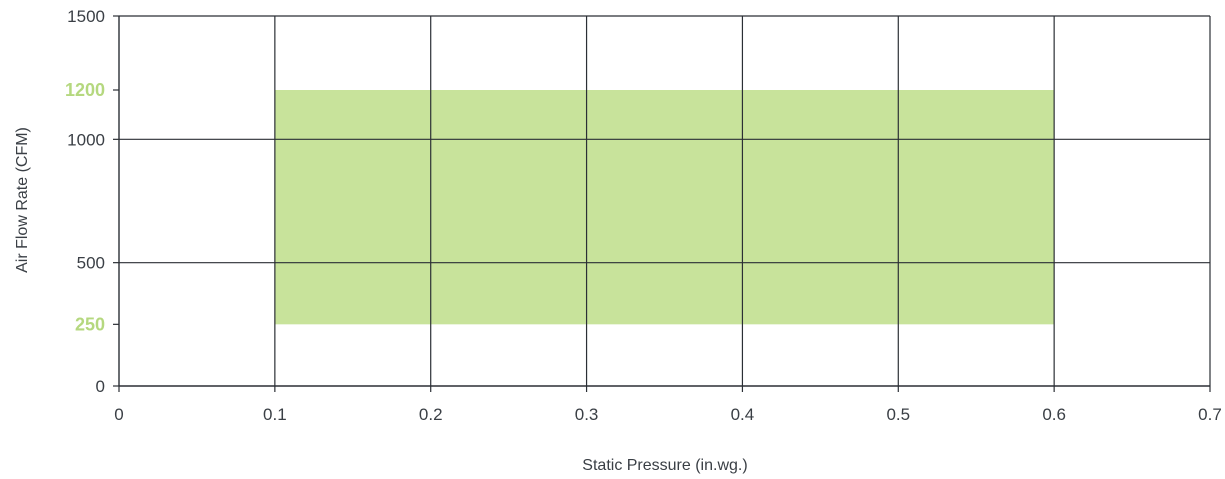  What do you see at coordinates (91, 263) in the screenshot?
I see `y-tick-label: 500` at bounding box center [91, 263].